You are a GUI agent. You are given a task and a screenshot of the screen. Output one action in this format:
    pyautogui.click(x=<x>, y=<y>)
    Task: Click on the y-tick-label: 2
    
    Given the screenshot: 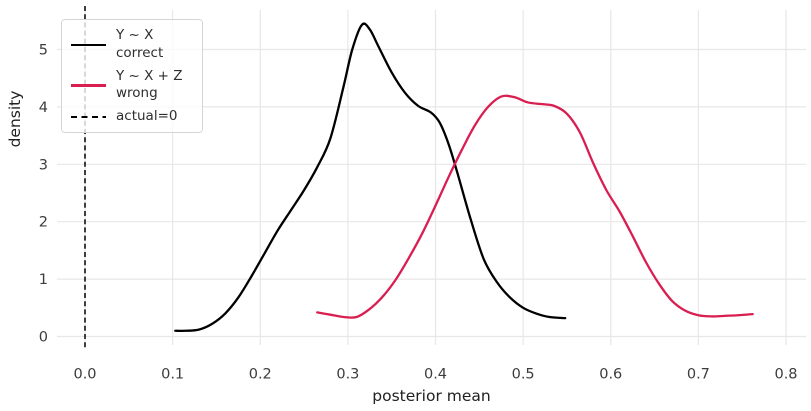 What is the action you would take?
    pyautogui.click(x=43, y=223)
    